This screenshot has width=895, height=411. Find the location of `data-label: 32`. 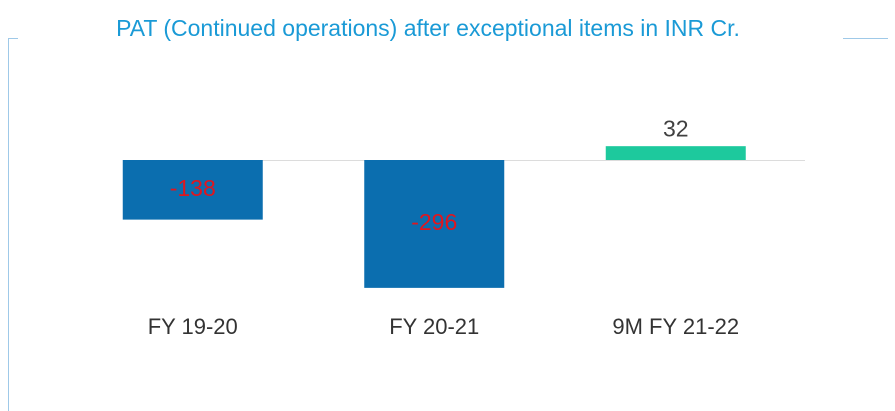

data-label: 32 is located at coordinates (676, 128).